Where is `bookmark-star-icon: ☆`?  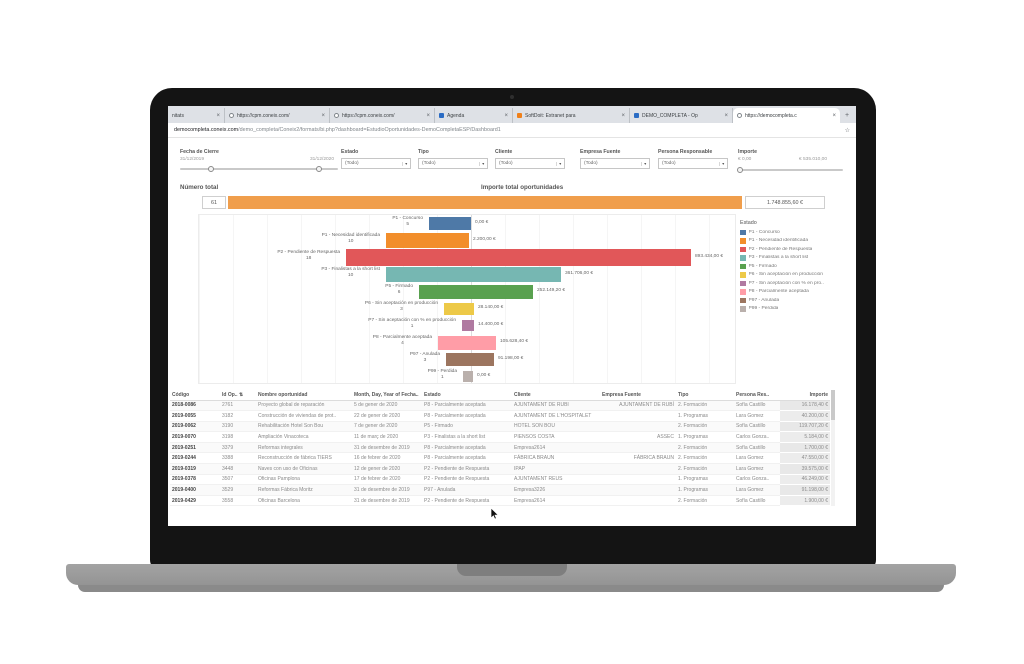
bookmark-star-icon: ☆ is located at coordinates (847, 130).